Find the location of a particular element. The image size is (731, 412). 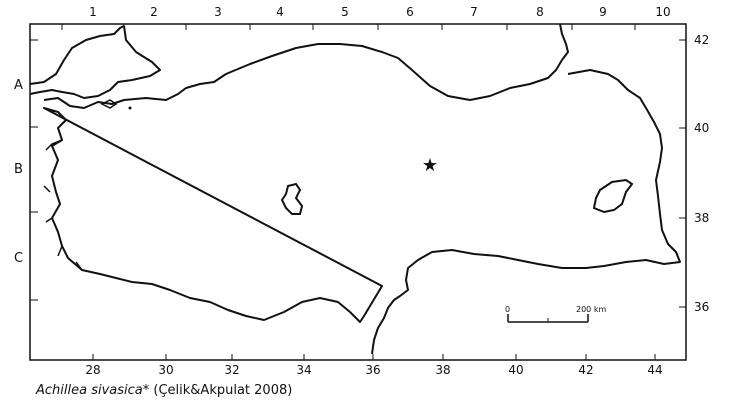

latitude-labels: 42 40 38 36 is located at coordinates (701, 173).